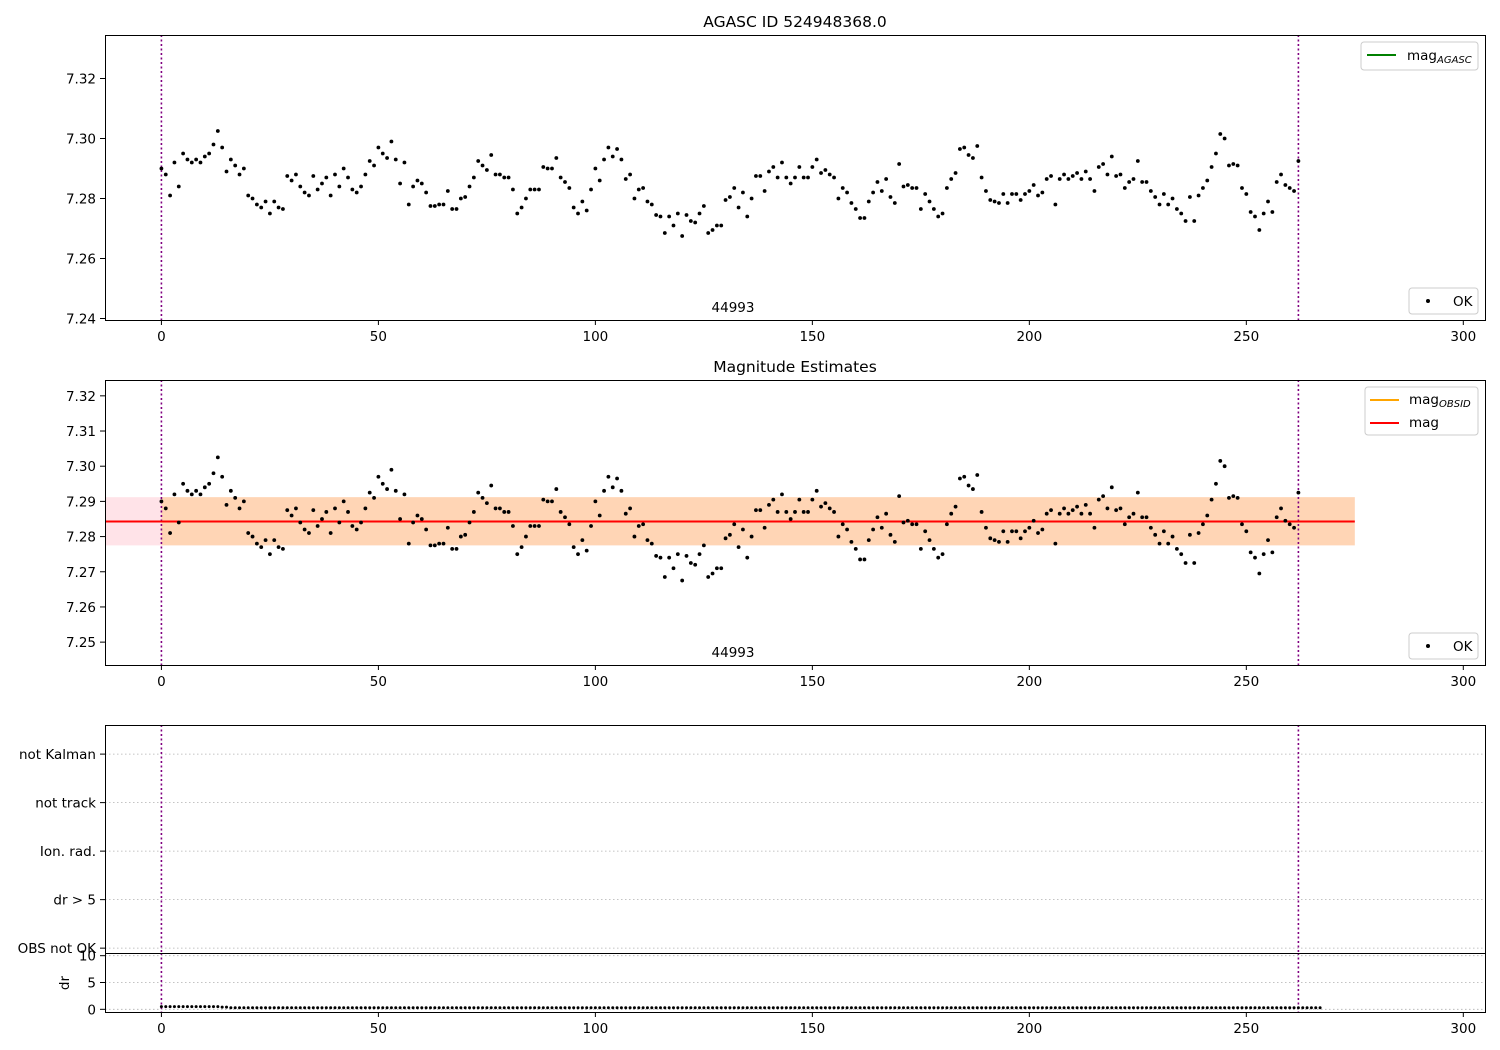  I want to click on agasc-y-axis: 7.24 7.26 7.28 7.30 7.32, so click(85, 200).